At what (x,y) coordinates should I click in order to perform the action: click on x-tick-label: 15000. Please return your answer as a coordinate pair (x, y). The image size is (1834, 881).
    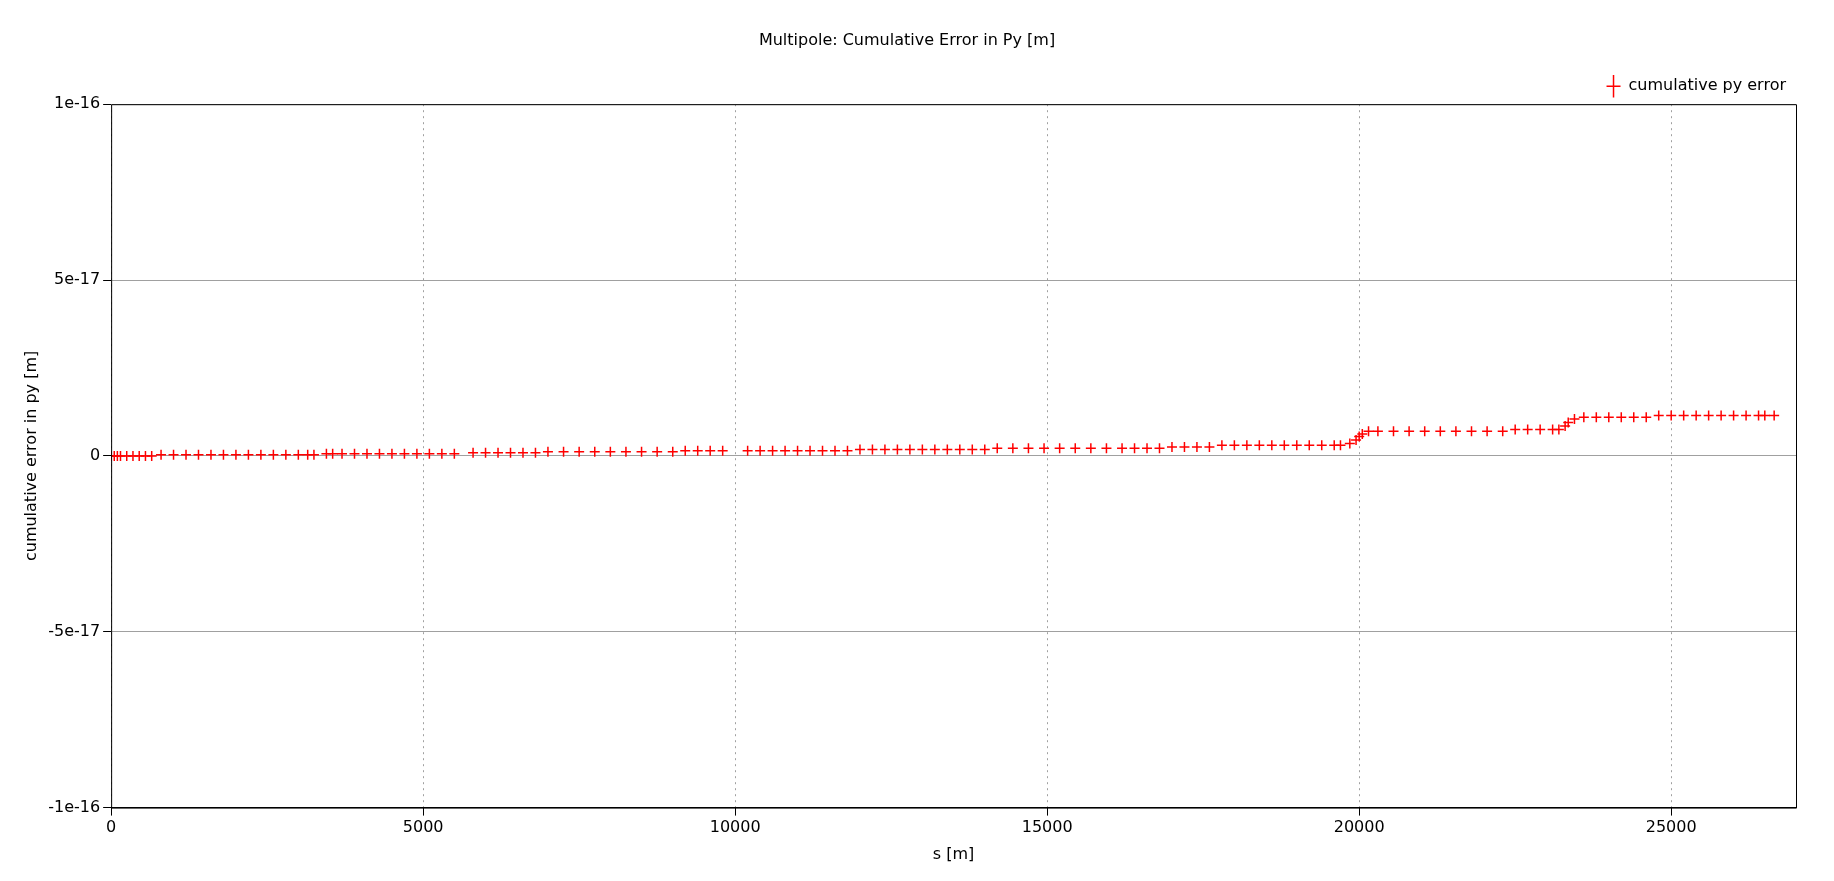
    Looking at the image, I should click on (1047, 827).